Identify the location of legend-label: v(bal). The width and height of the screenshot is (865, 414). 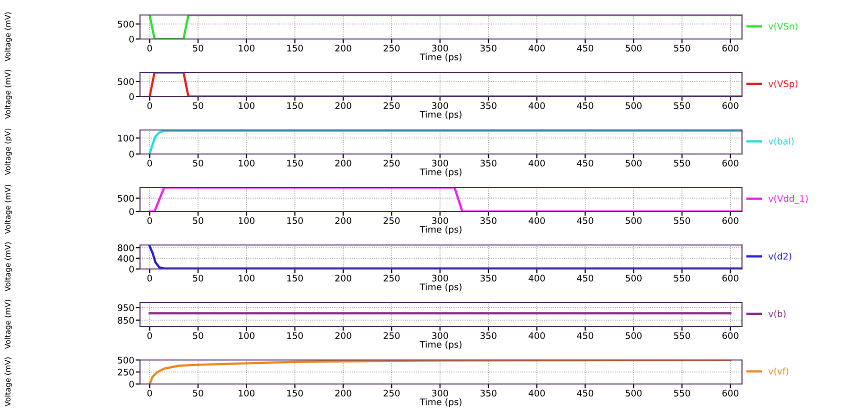
(781, 142).